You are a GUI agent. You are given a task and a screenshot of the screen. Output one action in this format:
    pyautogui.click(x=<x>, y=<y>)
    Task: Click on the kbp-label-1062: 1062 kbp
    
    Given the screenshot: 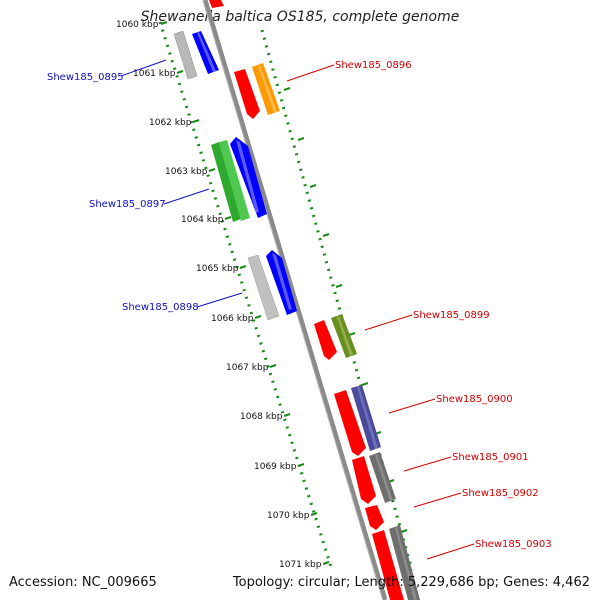 What is the action you would take?
    pyautogui.click(x=170, y=123)
    